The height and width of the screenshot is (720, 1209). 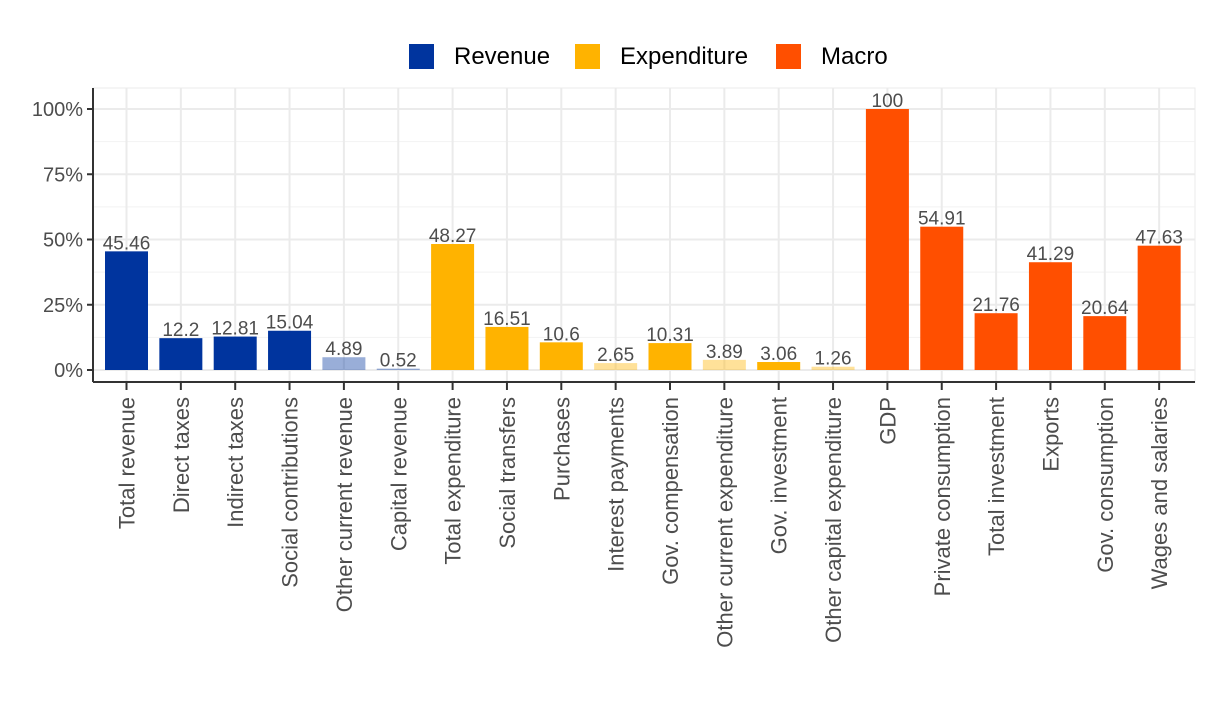 I want to click on x-tick-label: Wages and salaries, so click(x=1159, y=493).